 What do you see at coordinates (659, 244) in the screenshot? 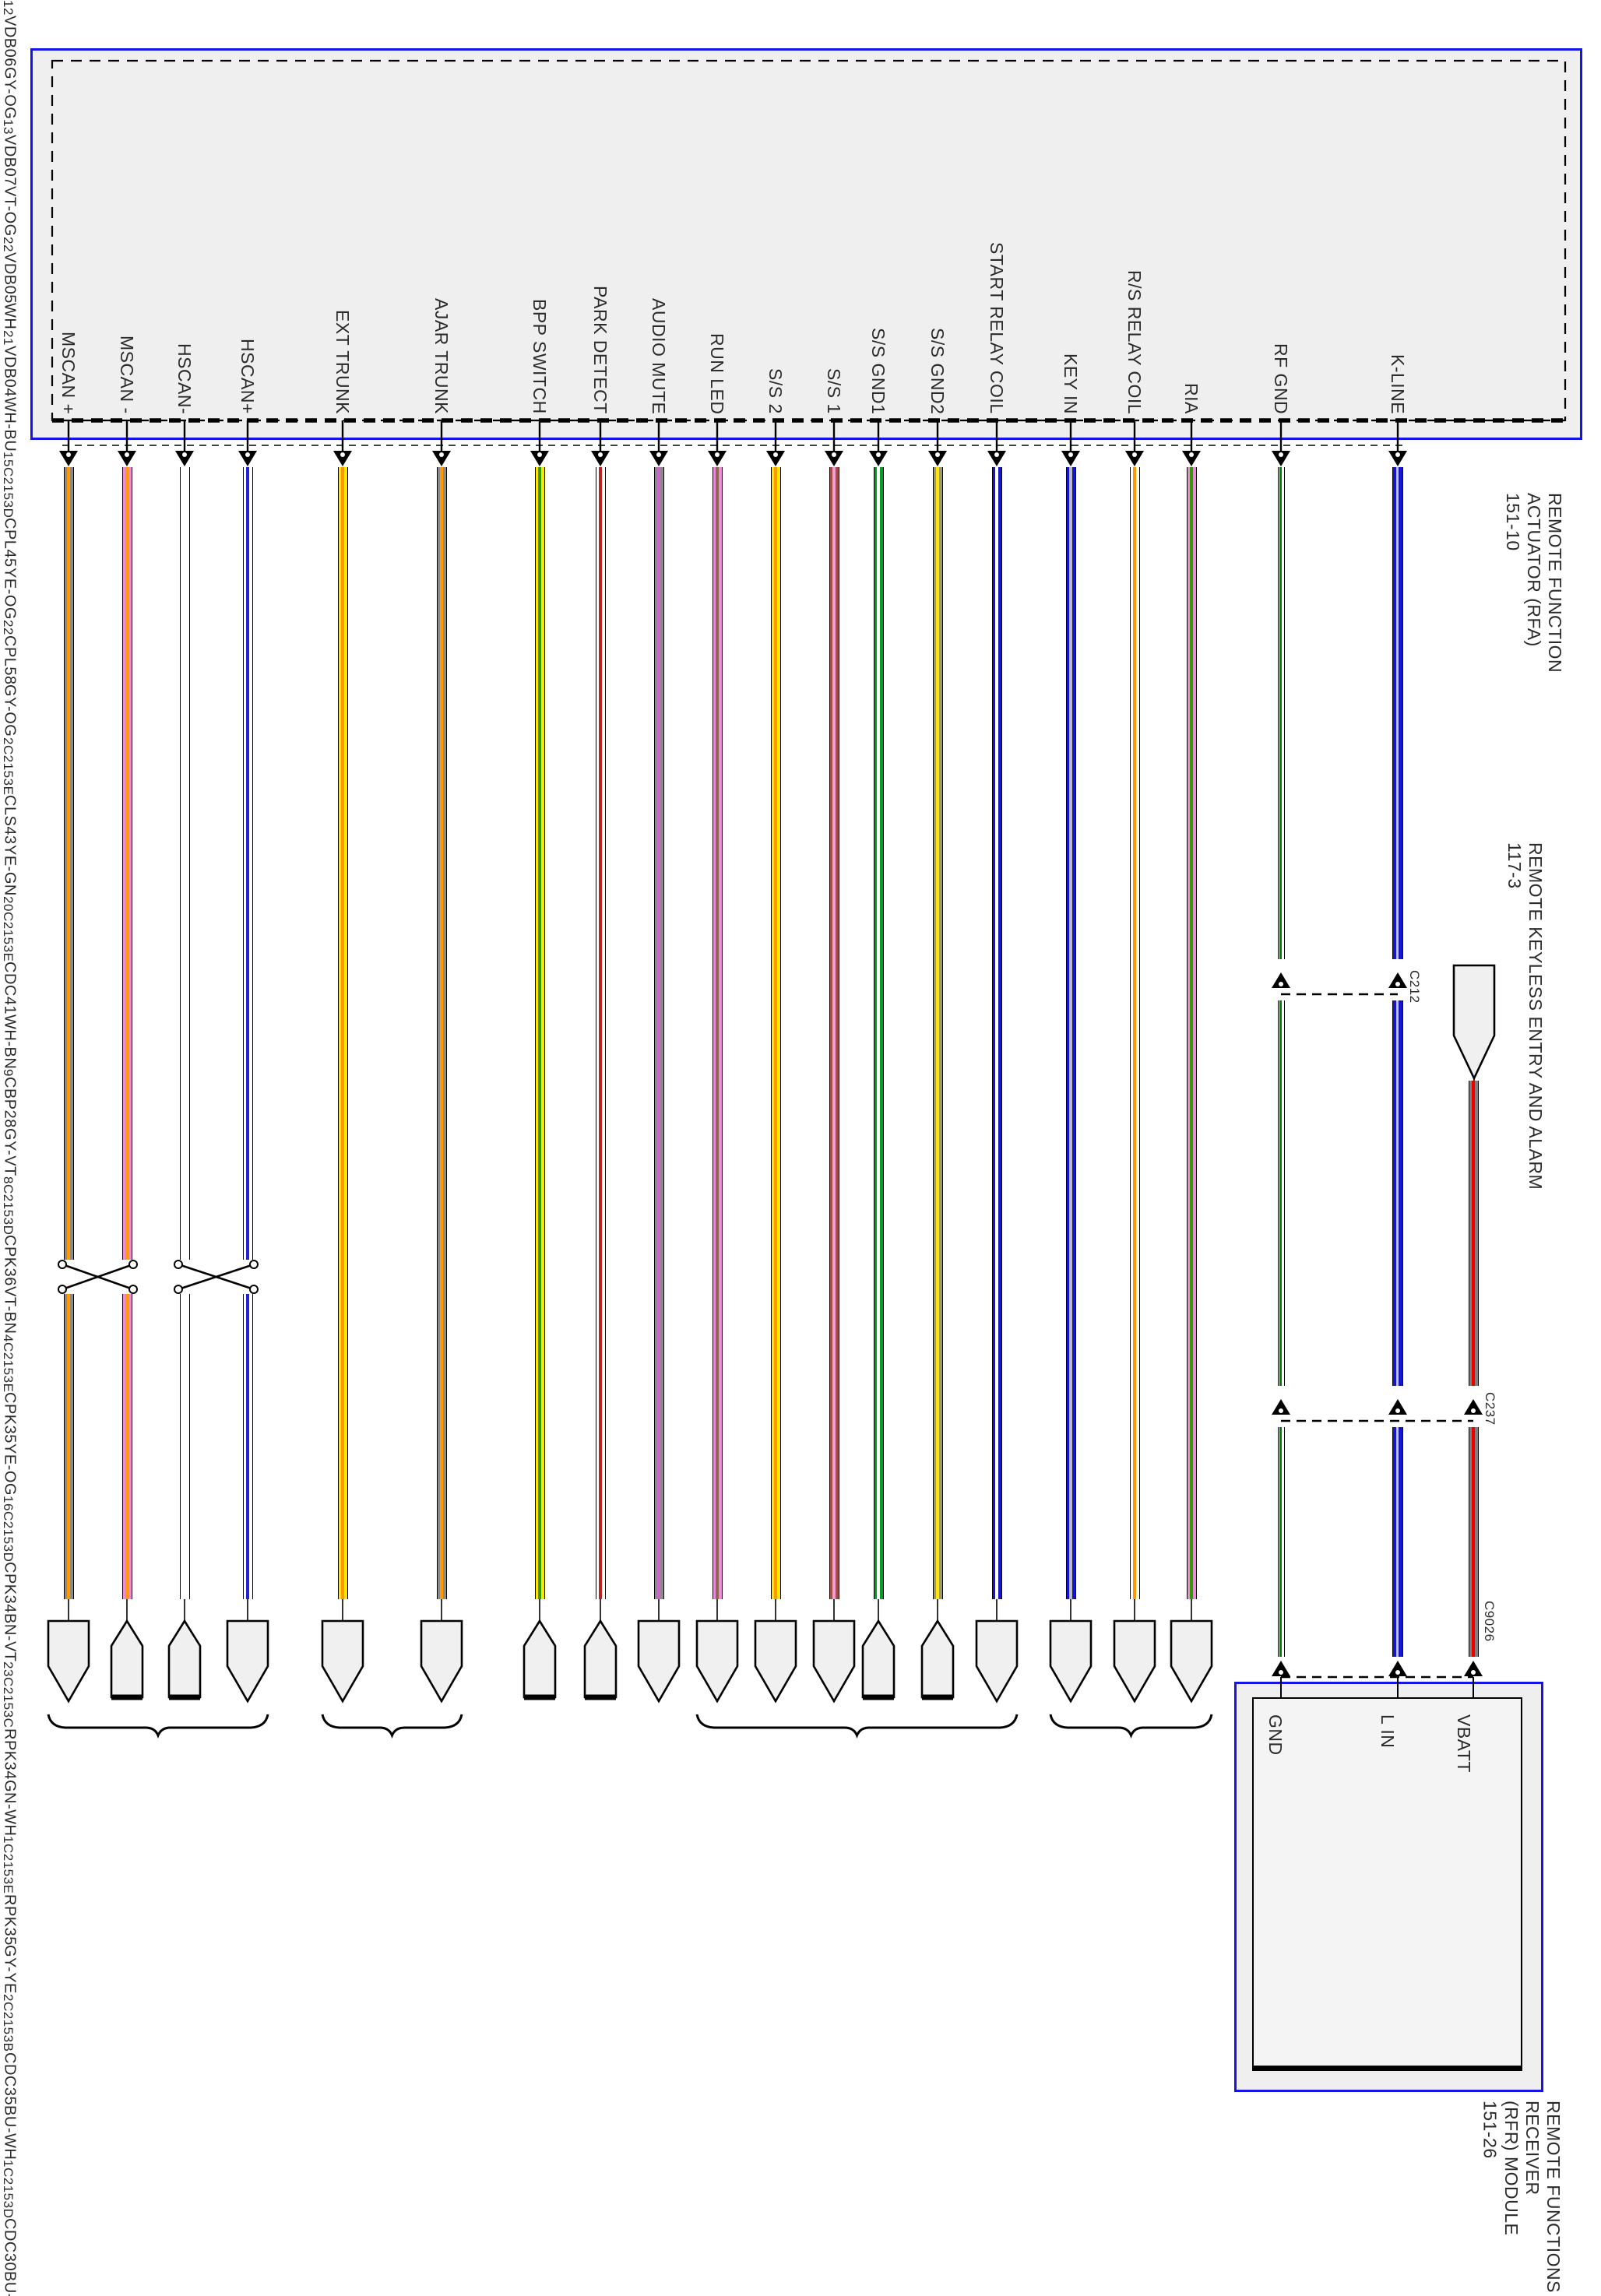
I see `rfa-pin-label-wrap-8: AUDIO MUTE` at bounding box center [659, 244].